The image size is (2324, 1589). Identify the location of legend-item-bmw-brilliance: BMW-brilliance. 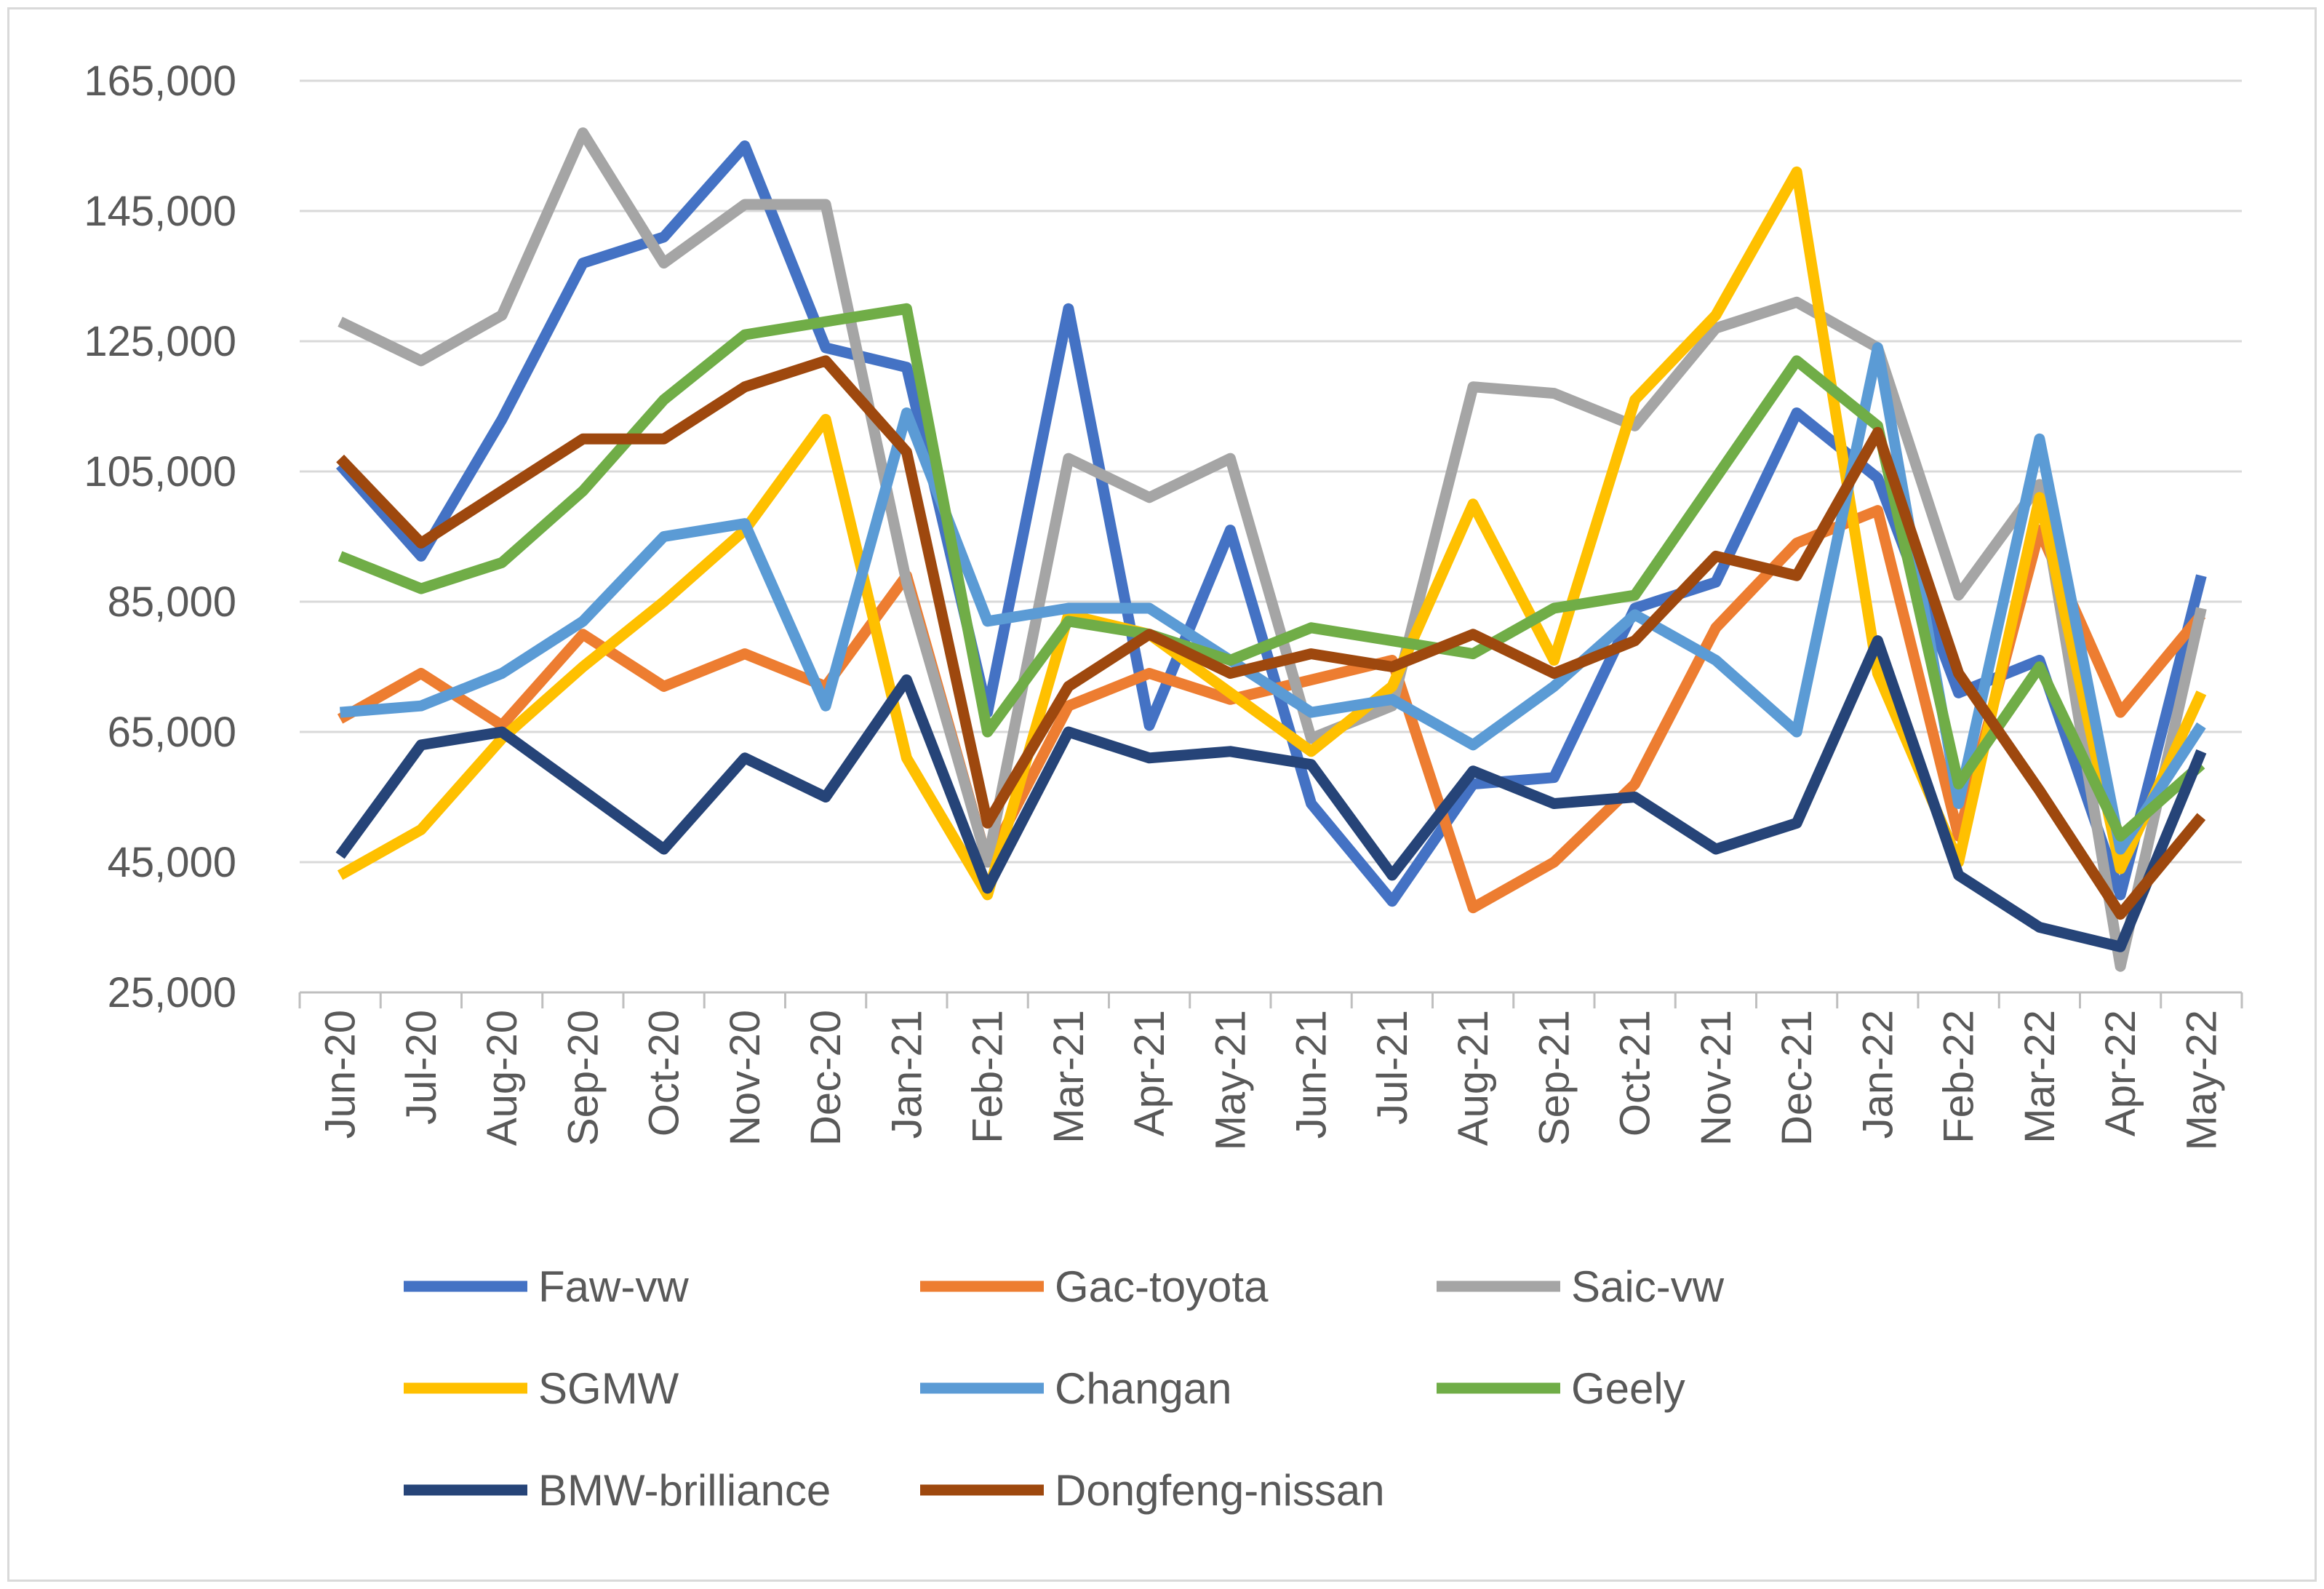
(617, 1490).